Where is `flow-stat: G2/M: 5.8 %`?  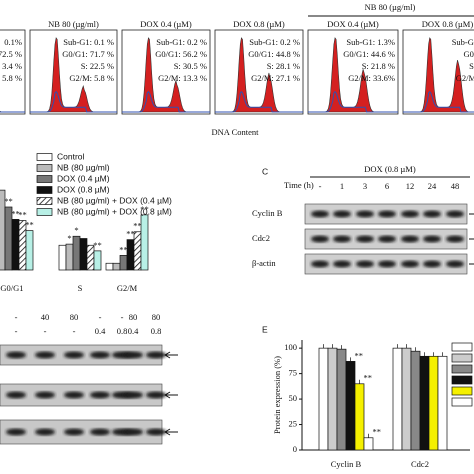
flow-stat: G2/M: 5.8 % is located at coordinates (91, 78).